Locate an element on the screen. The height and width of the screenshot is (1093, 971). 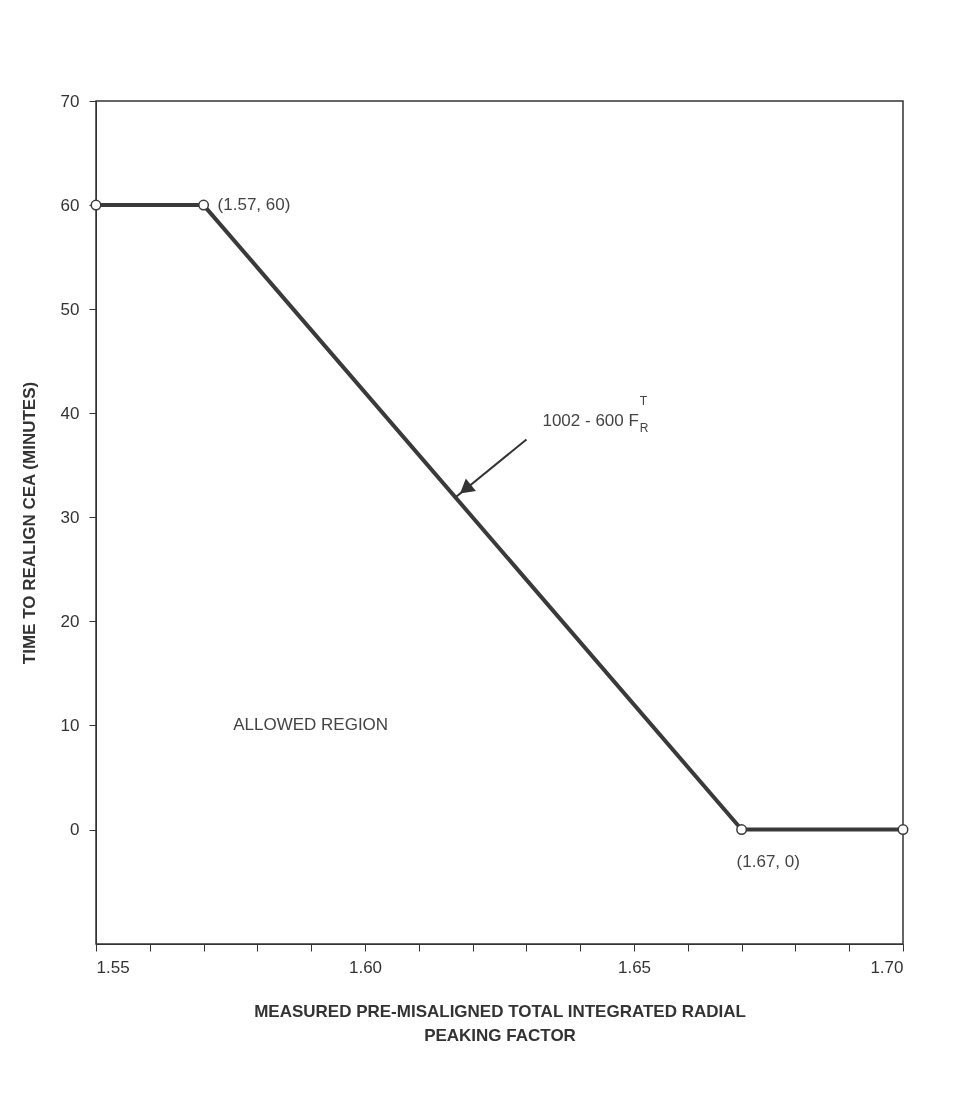
y-tick-label: 10 is located at coordinates (70, 725).